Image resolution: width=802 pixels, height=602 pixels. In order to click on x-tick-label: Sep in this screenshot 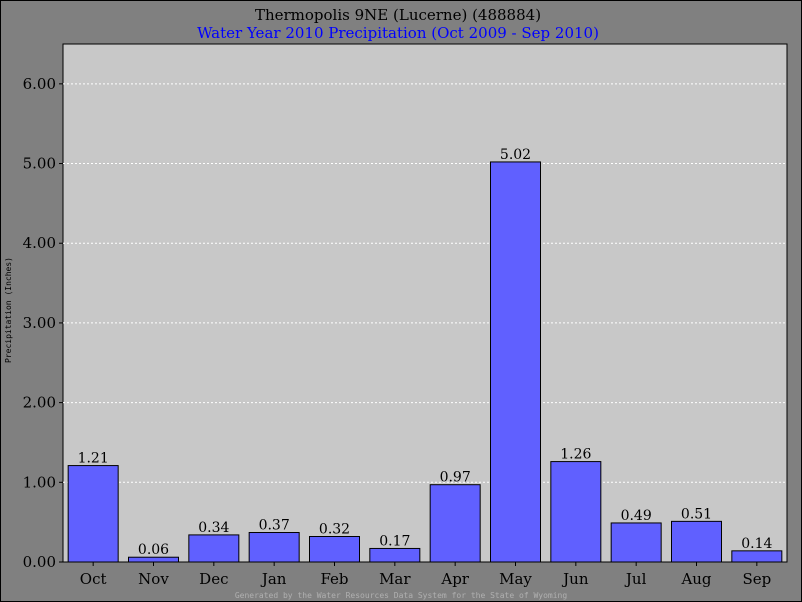, I will do `click(756, 579)`.